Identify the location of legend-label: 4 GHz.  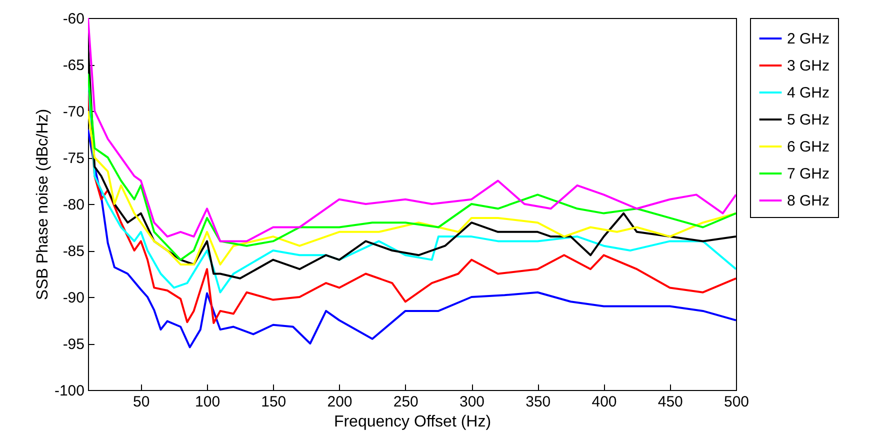
(808, 93).